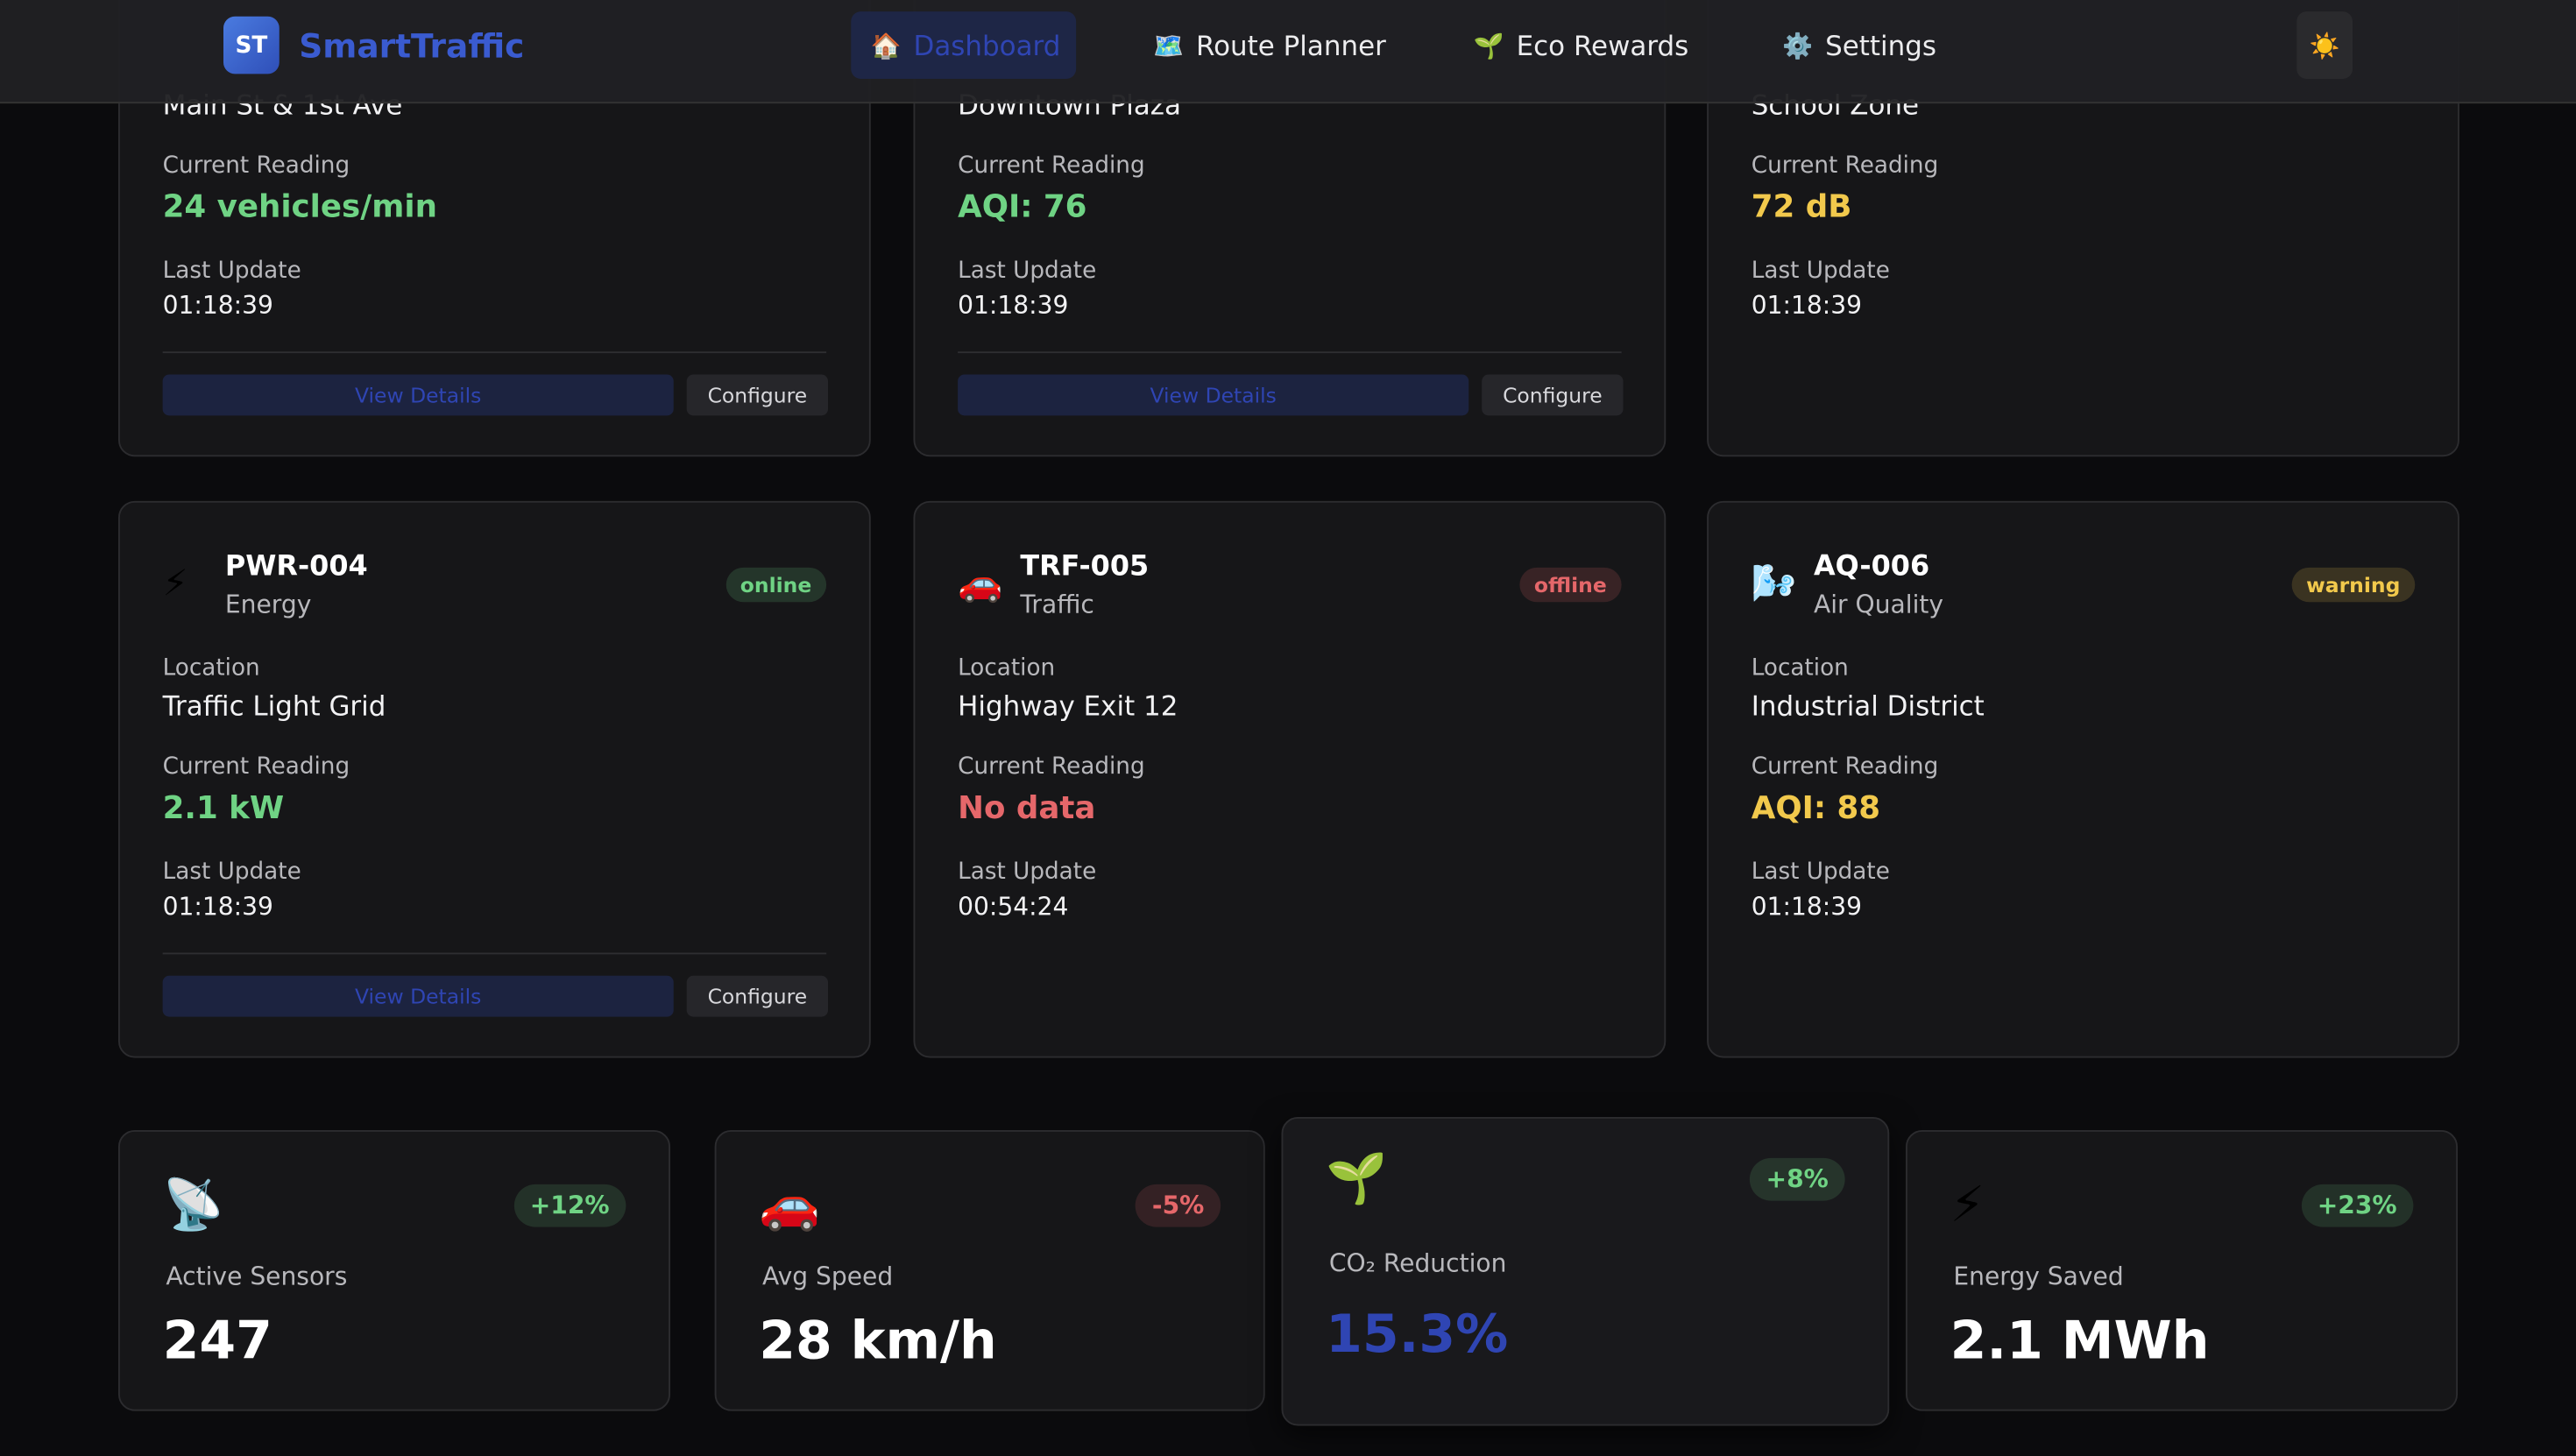 The width and height of the screenshot is (2576, 1456). What do you see at coordinates (1022, 206) in the screenshot?
I see `reading: AQI: 76` at bounding box center [1022, 206].